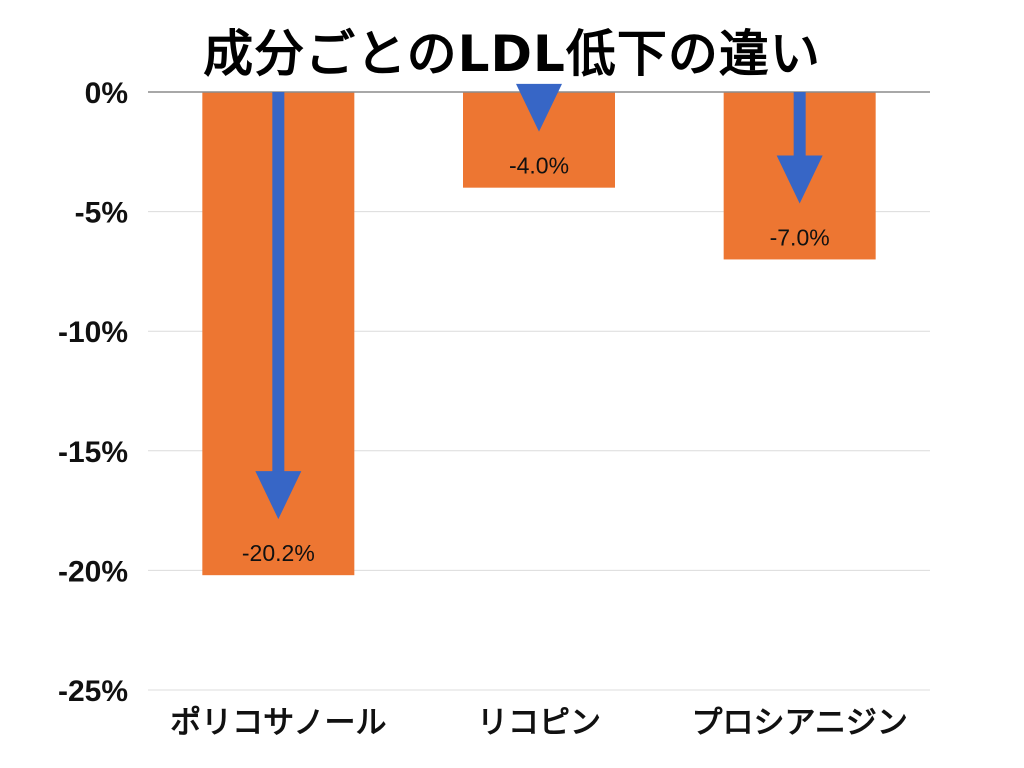 Image resolution: width=1024 pixels, height=768 pixels. Describe the element at coordinates (93, 571) in the screenshot. I see `y-tick-label: -20%` at that location.